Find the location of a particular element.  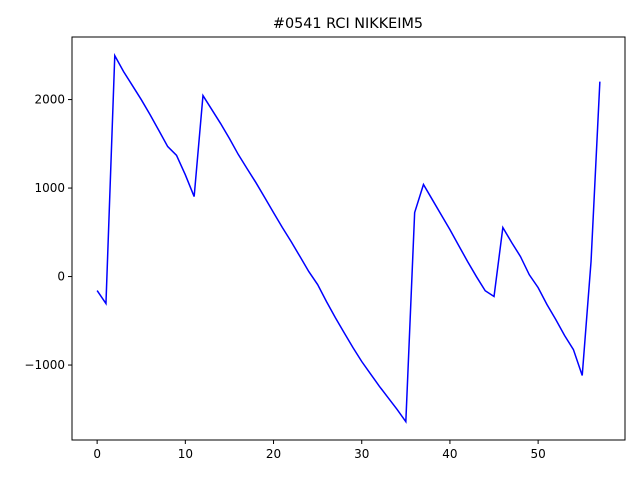

y-tick-label: 1000 is located at coordinates (49, 188).